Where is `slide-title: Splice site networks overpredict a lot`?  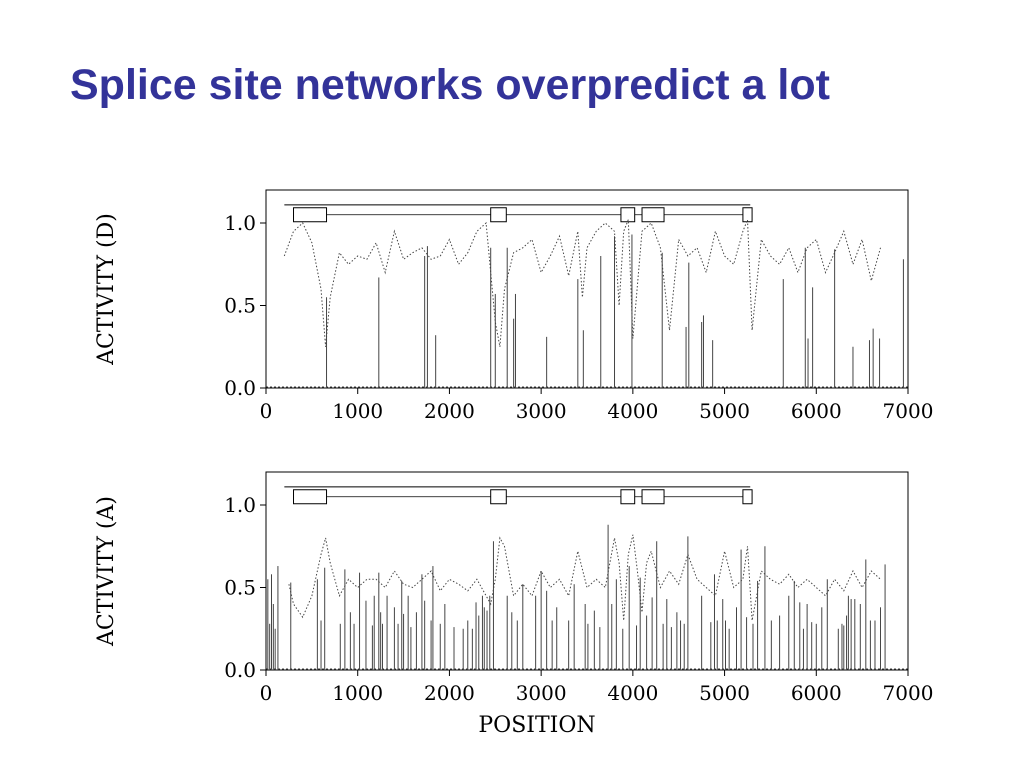
slide-title: Splice site networks overpredict a lot is located at coordinates (450, 85).